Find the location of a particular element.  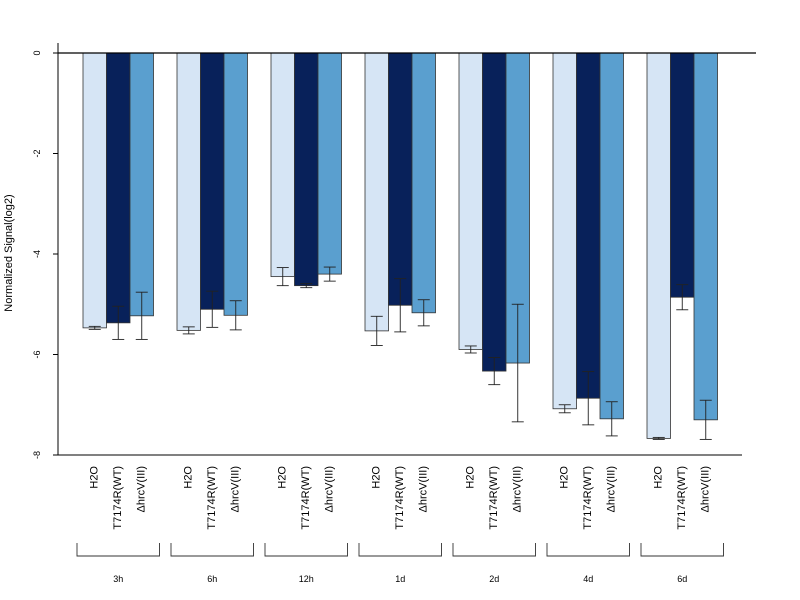

y-axis-label: Normalized Signal(log2) is located at coordinates (9, 252).